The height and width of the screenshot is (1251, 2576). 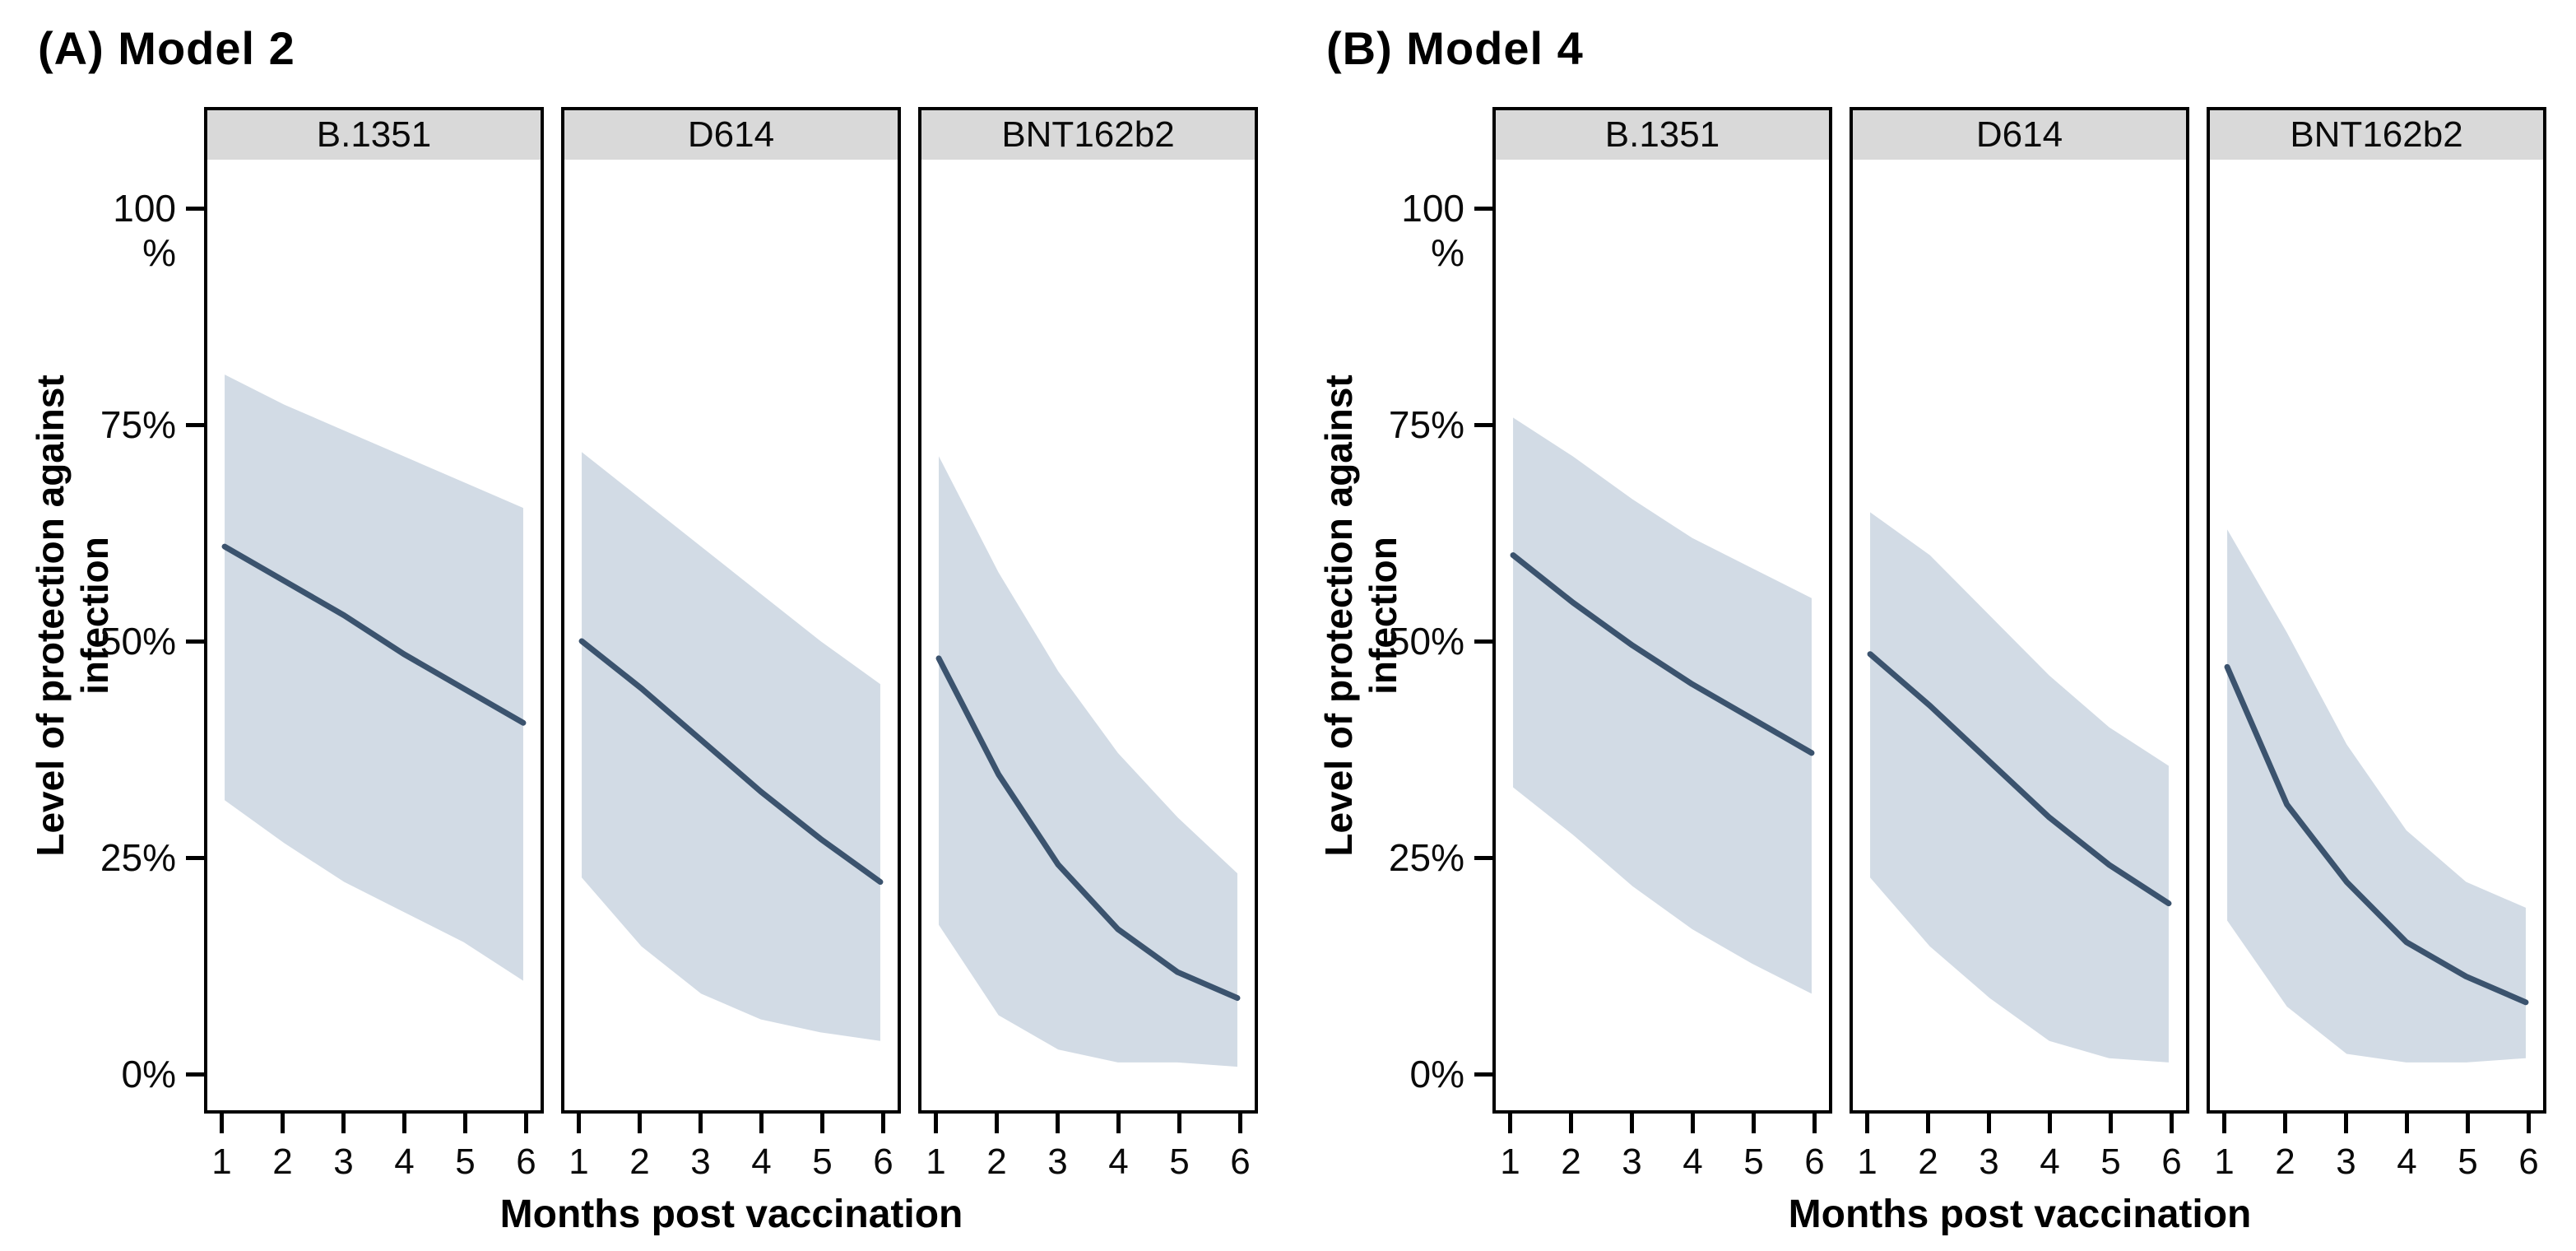 What do you see at coordinates (1360, 615) in the screenshot?
I see `y-axis-label: Level of protection against infection` at bounding box center [1360, 615].